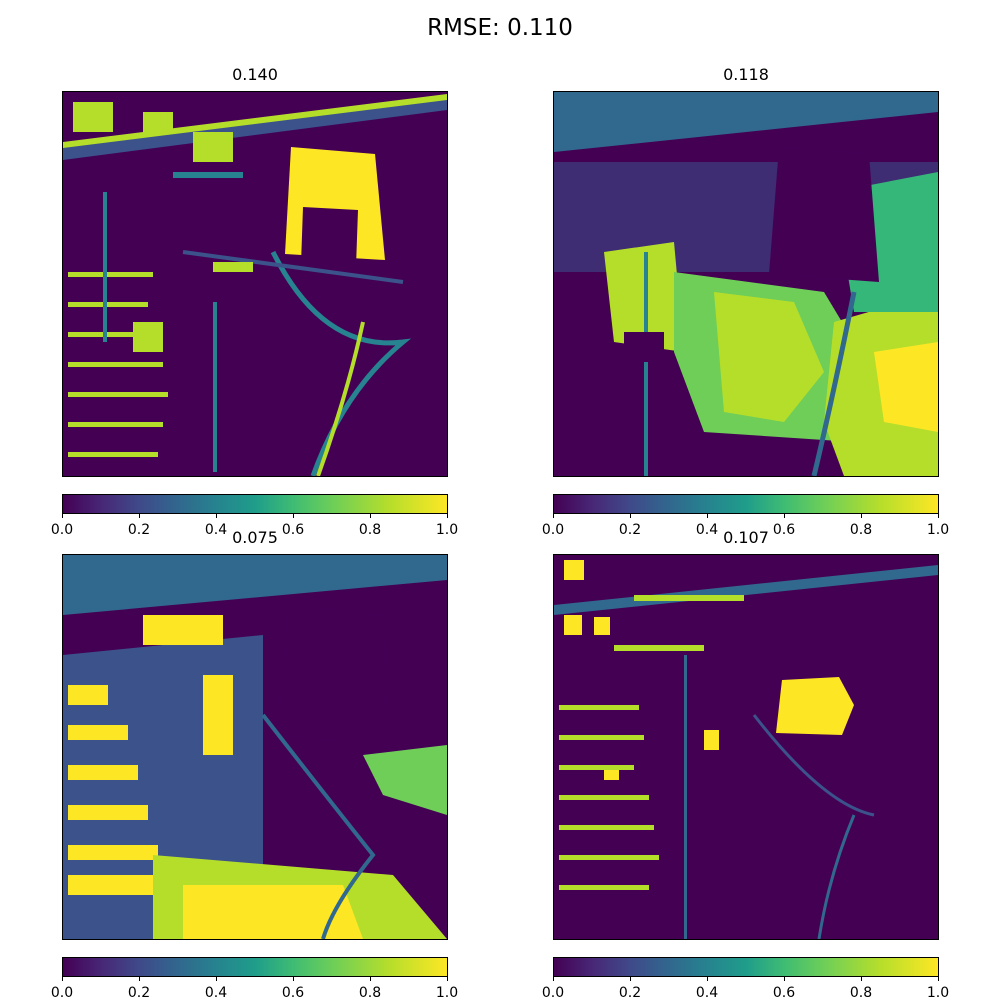 The height and width of the screenshot is (1007, 1000). Describe the element at coordinates (255, 537) in the screenshot. I see `panel-title: 0.075` at that location.